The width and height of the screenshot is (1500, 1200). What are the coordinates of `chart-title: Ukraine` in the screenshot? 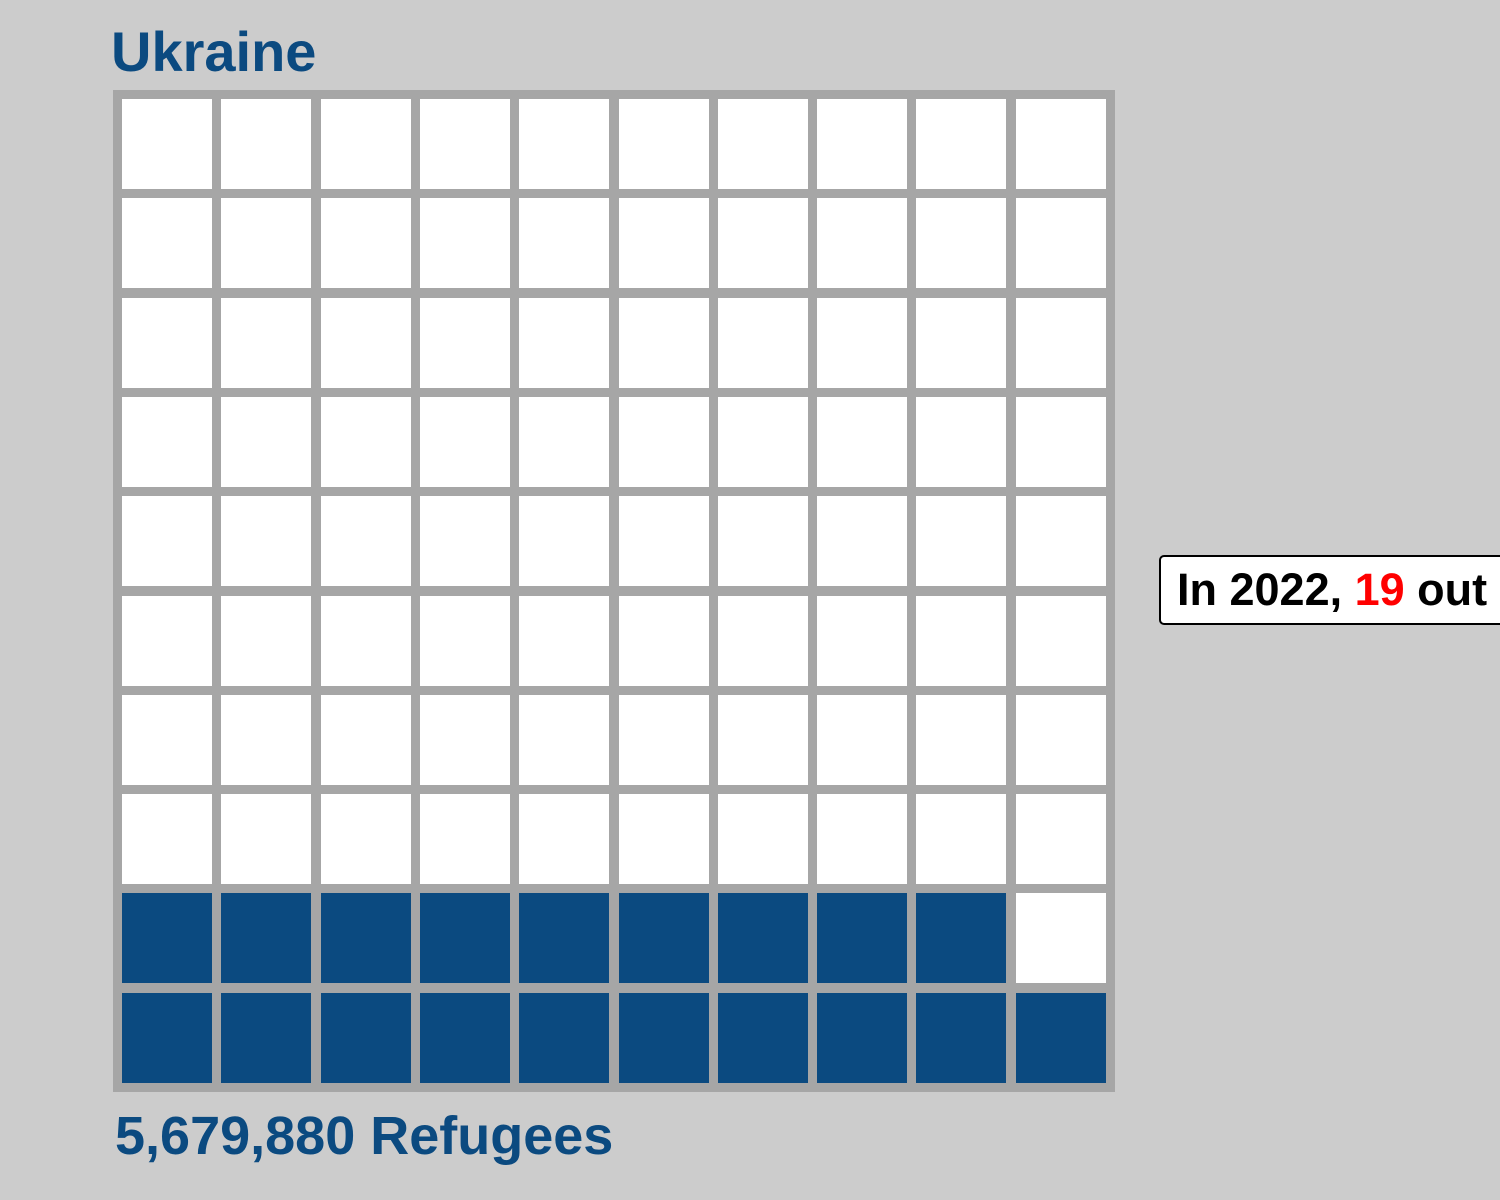 It's located at (214, 51).